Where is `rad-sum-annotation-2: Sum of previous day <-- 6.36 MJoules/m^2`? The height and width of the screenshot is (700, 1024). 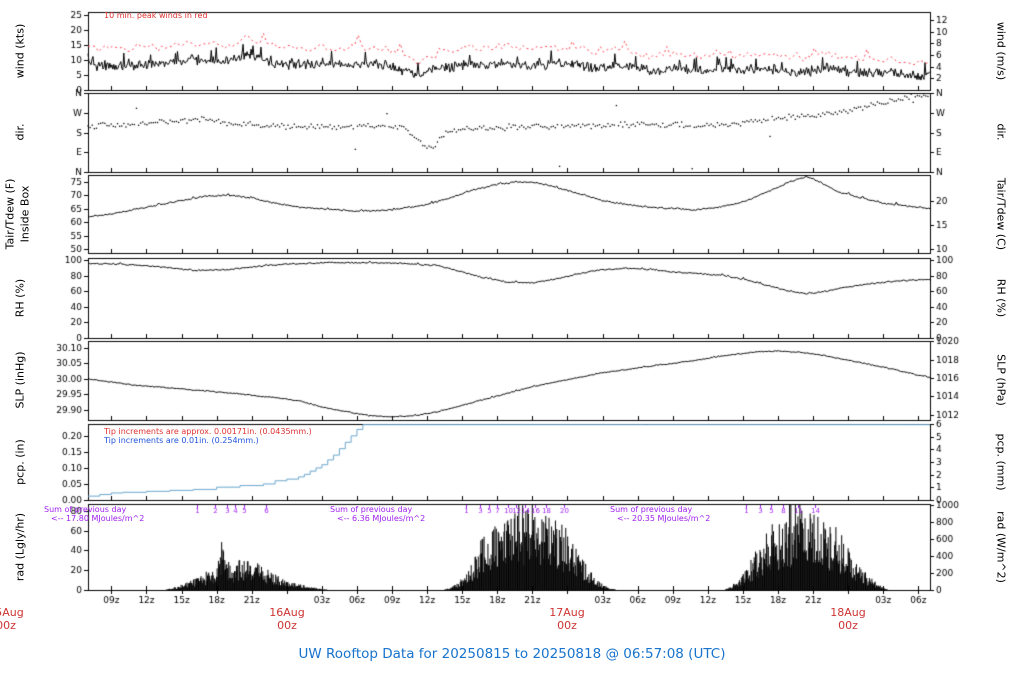 rad-sum-annotation-2: Sum of previous day <-- 6.36 MJoules/m^2 is located at coordinates (377, 514).